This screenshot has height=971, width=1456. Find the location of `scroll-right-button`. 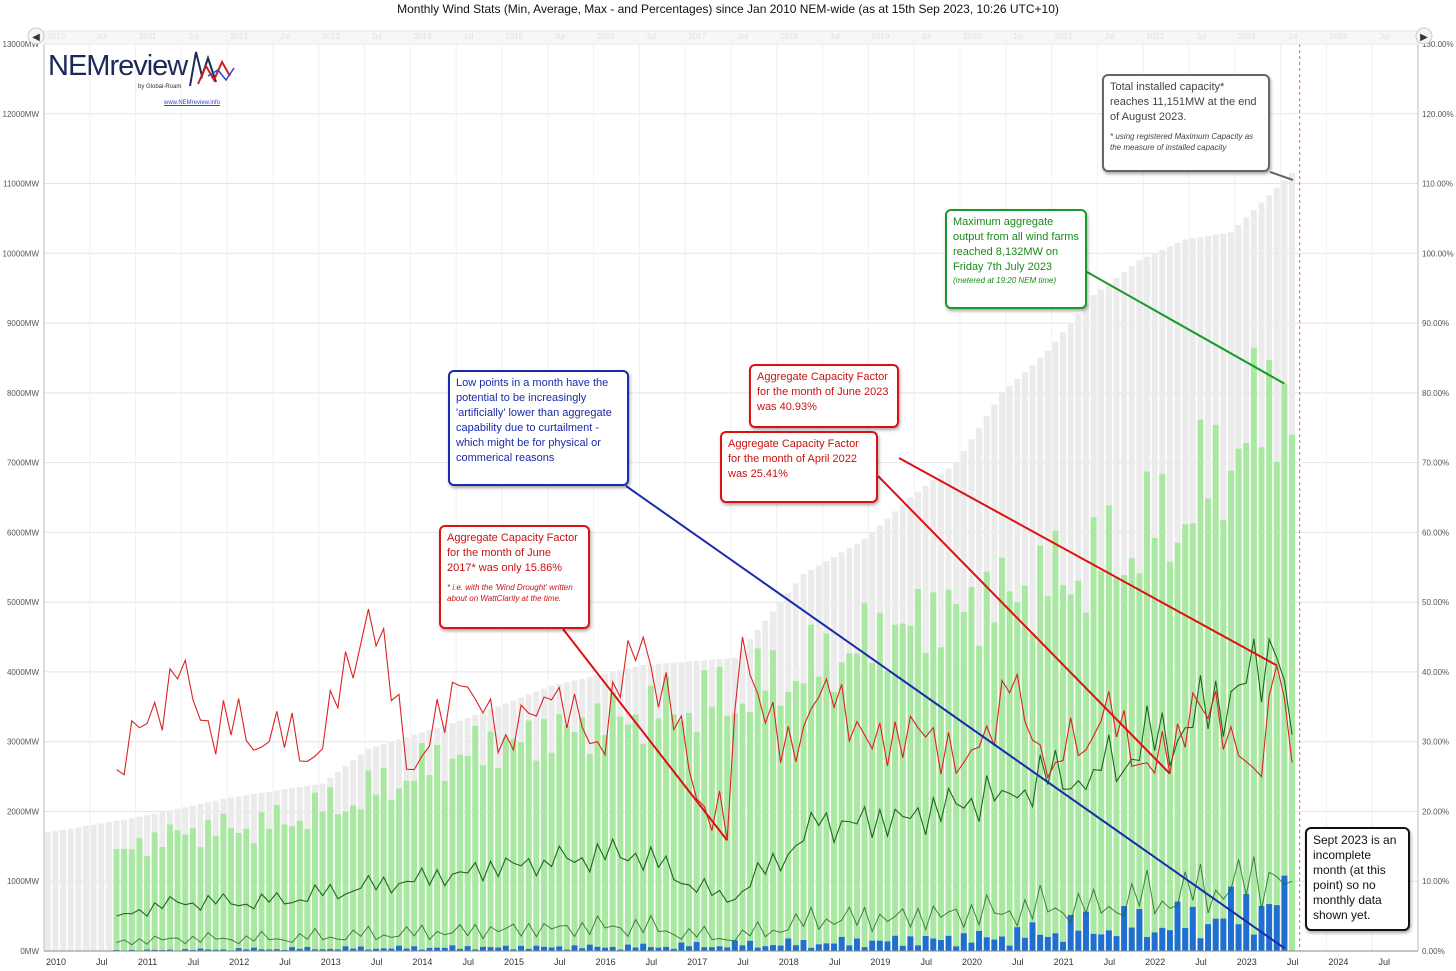

scroll-right-button is located at coordinates (1424, 36).